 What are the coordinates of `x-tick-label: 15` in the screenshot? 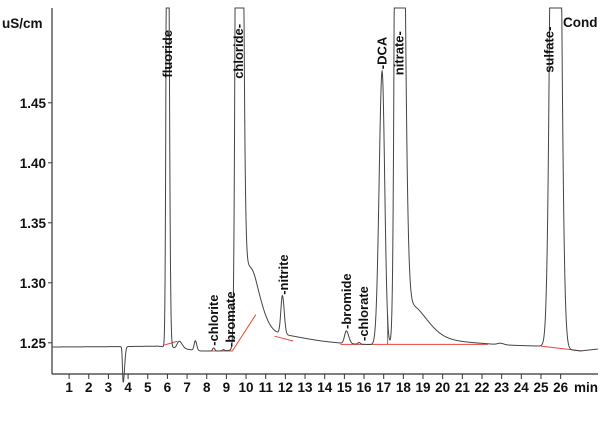 It's located at (345, 387).